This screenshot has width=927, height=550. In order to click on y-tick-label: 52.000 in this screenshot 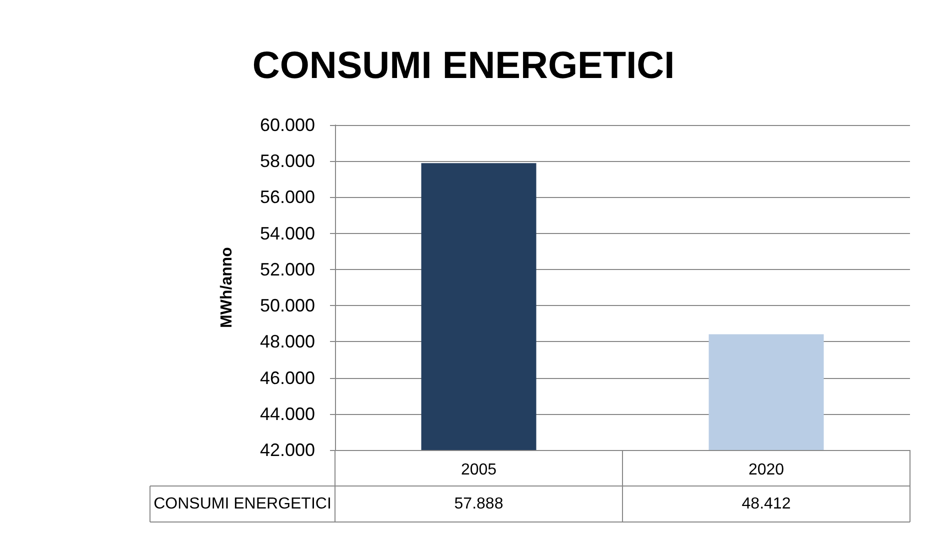, I will do `click(287, 269)`.